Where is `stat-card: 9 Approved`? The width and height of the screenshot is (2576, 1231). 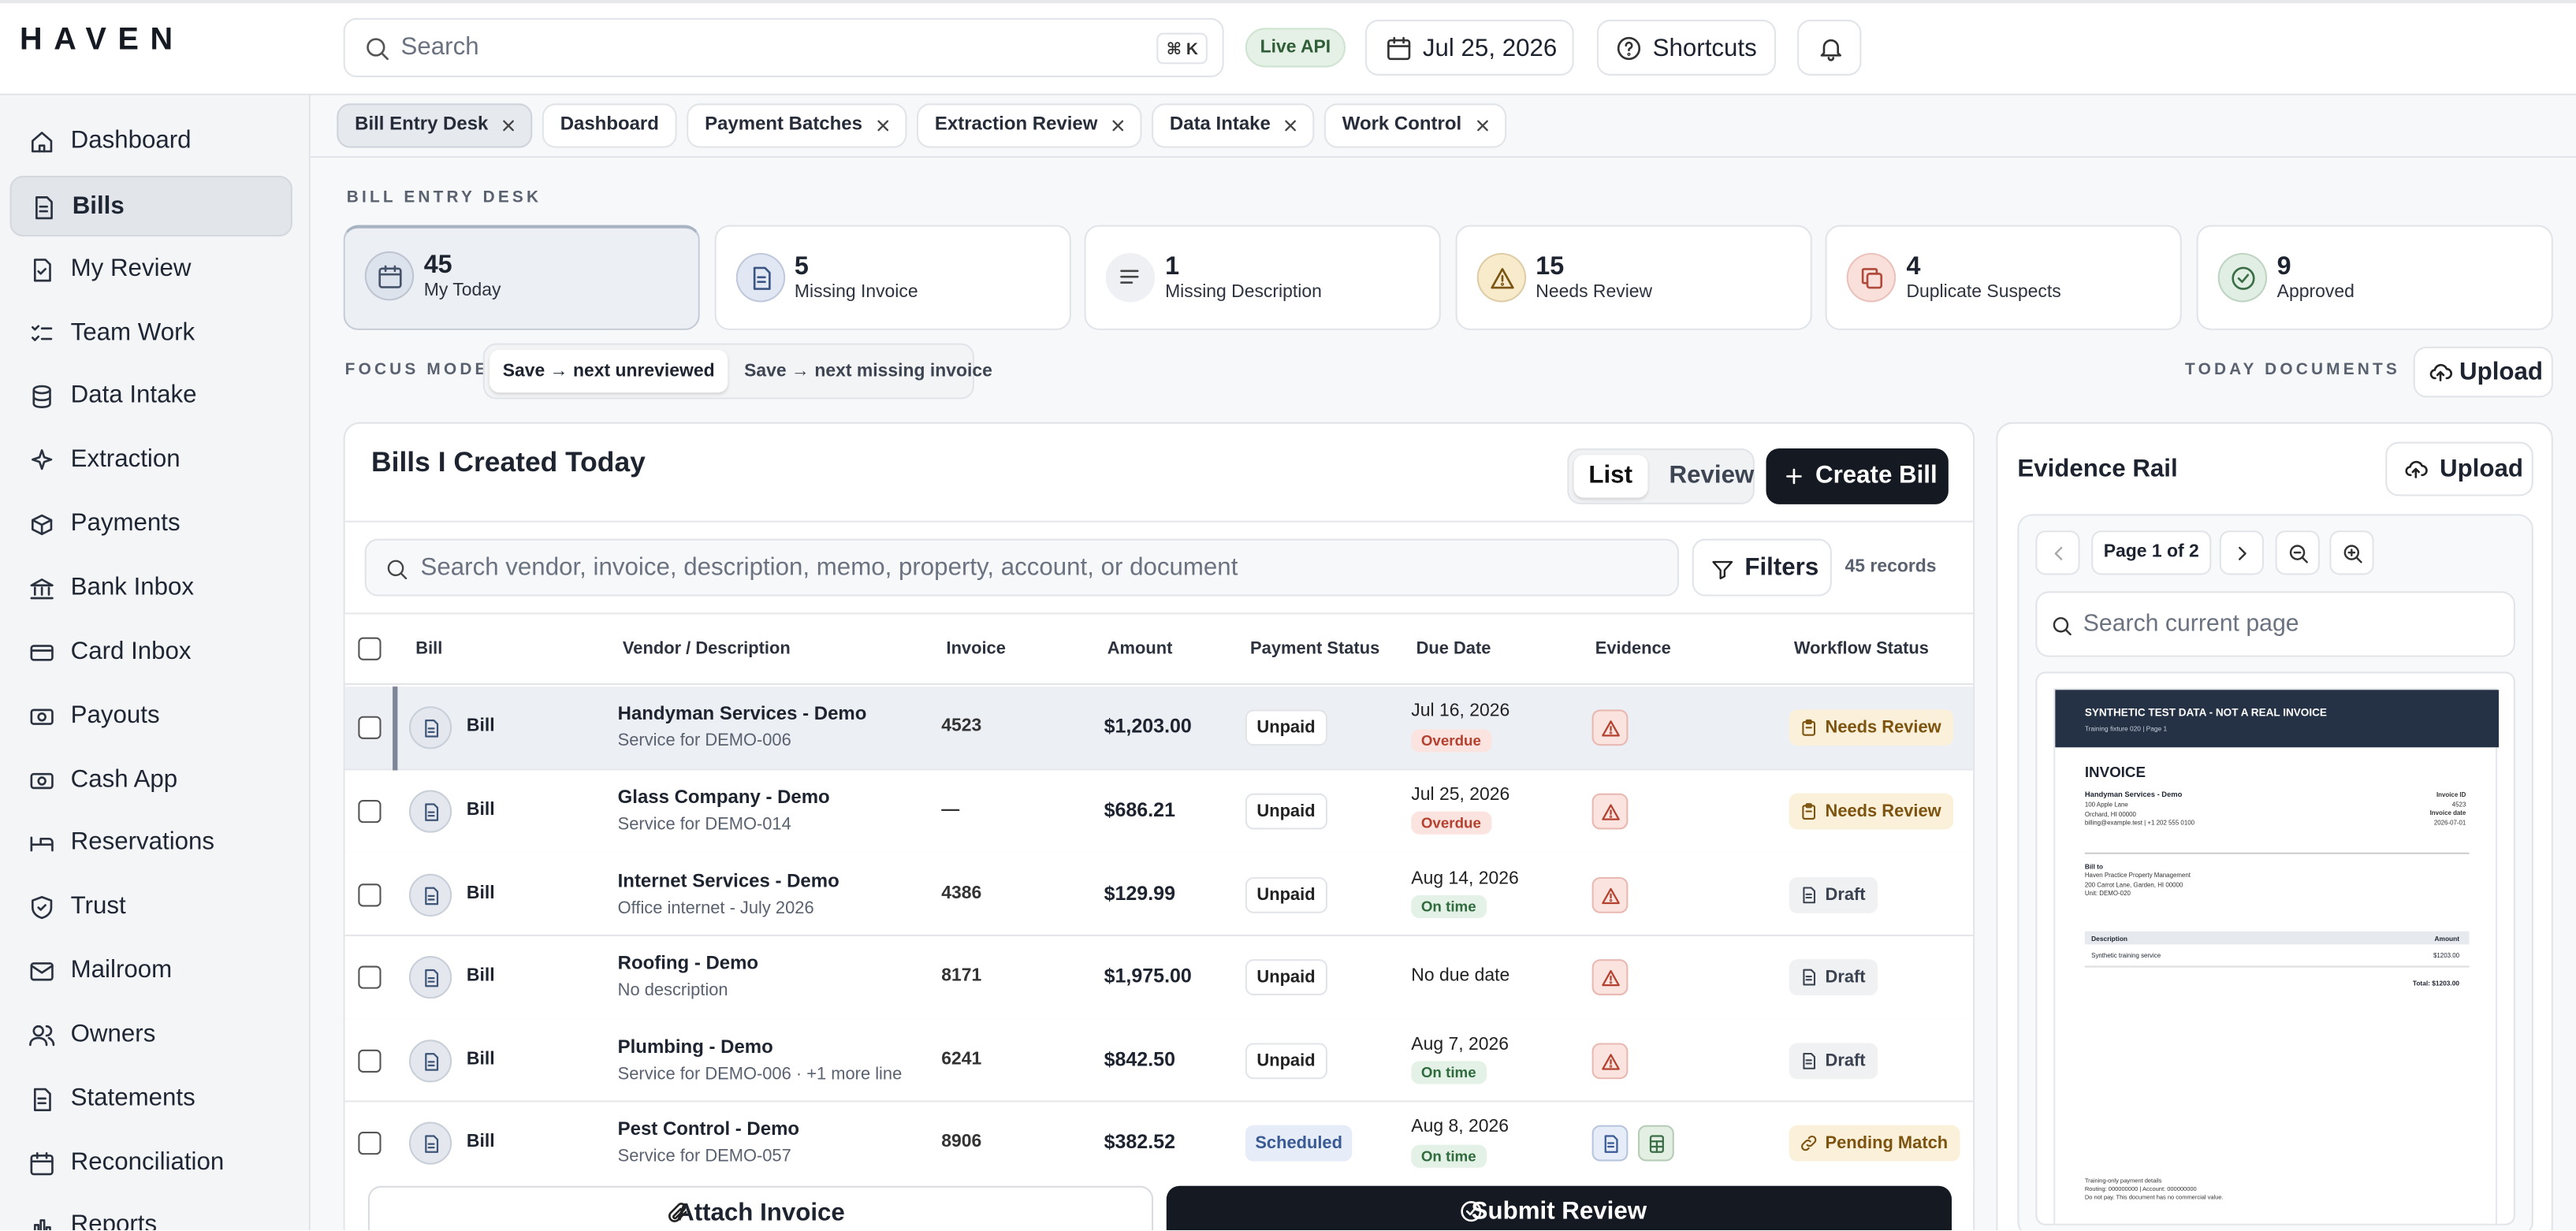 stat-card: 9 Approved is located at coordinates (2374, 277).